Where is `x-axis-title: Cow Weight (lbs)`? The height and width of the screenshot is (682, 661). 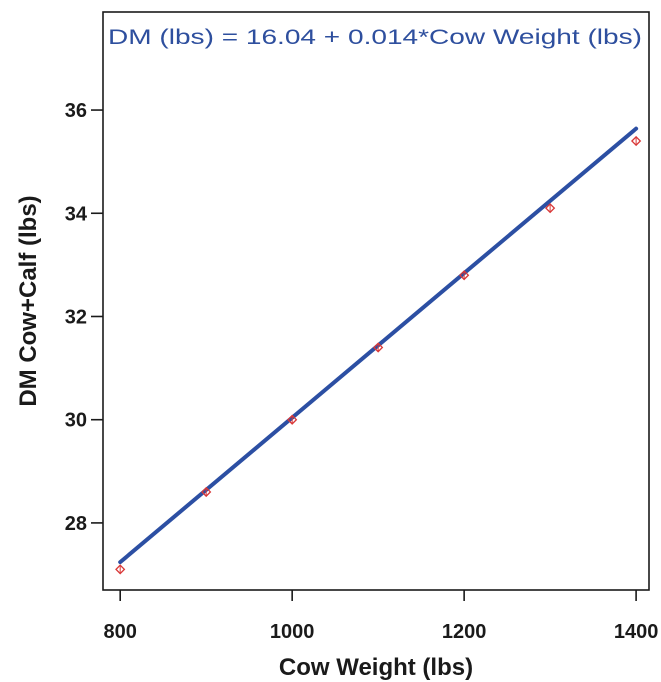 x-axis-title: Cow Weight (lbs) is located at coordinates (376, 667).